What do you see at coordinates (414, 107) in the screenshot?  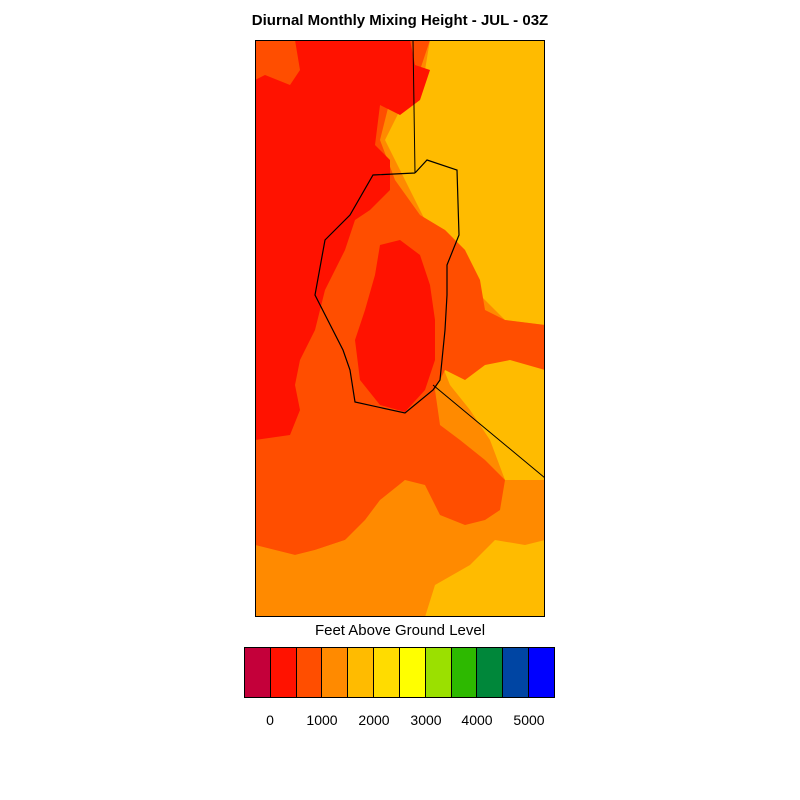 I see `state-boundary-north` at bounding box center [414, 107].